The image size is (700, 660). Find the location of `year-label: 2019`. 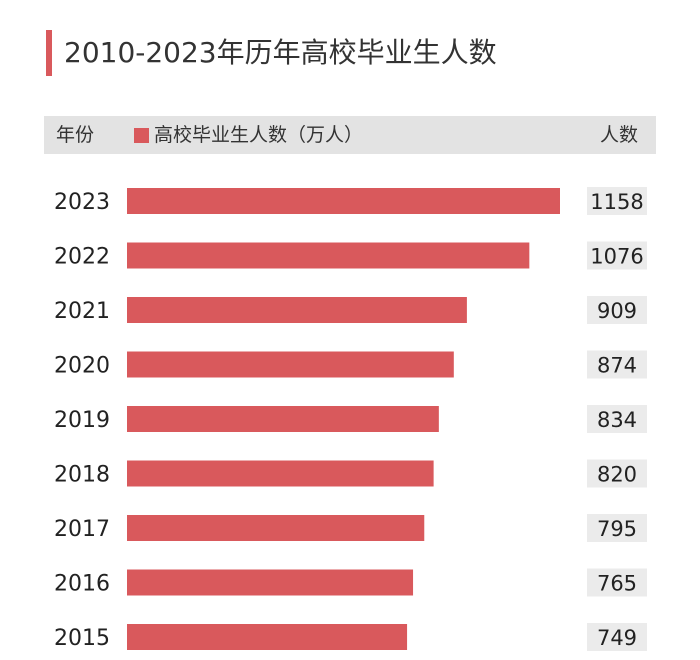

year-label: 2019 is located at coordinates (82, 420).